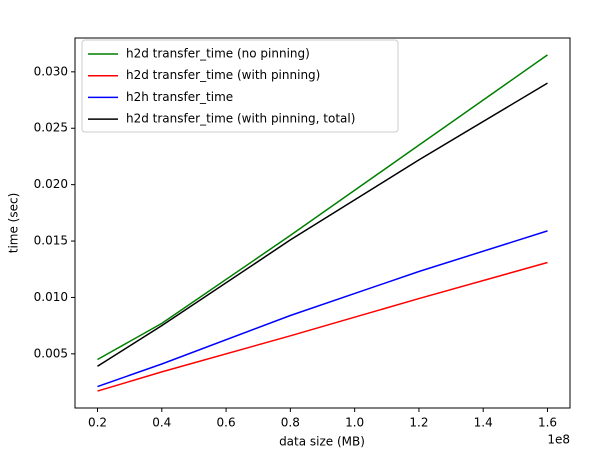 The width and height of the screenshot is (589, 456). I want to click on legend-label: h2d transfer_time (with pinning, total), so click(240, 119).